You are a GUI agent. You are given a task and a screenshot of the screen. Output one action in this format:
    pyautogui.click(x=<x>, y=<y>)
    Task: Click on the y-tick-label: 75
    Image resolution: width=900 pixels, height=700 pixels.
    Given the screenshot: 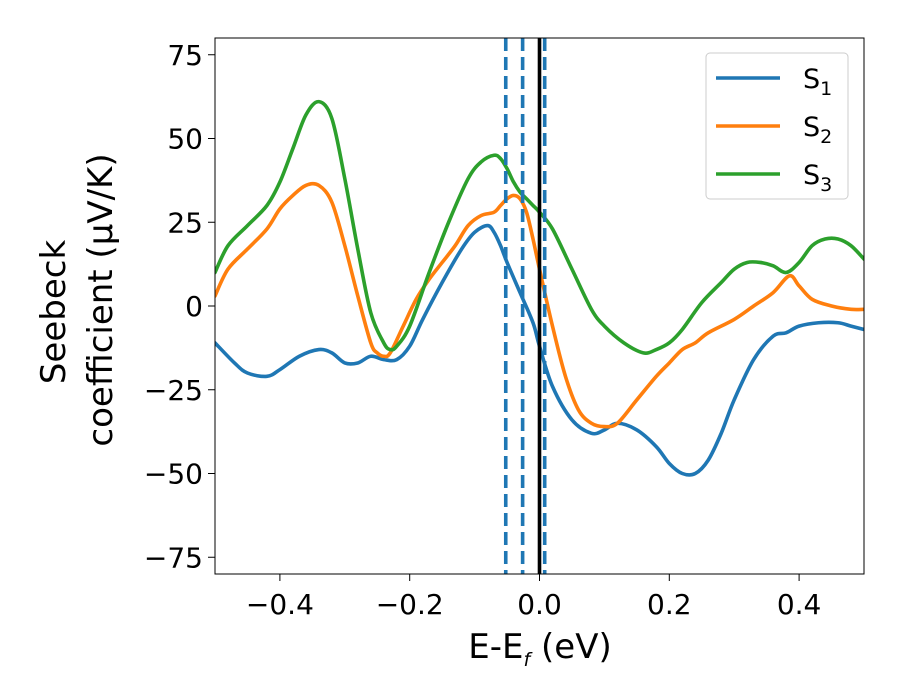 What is the action you would take?
    pyautogui.click(x=185, y=55)
    